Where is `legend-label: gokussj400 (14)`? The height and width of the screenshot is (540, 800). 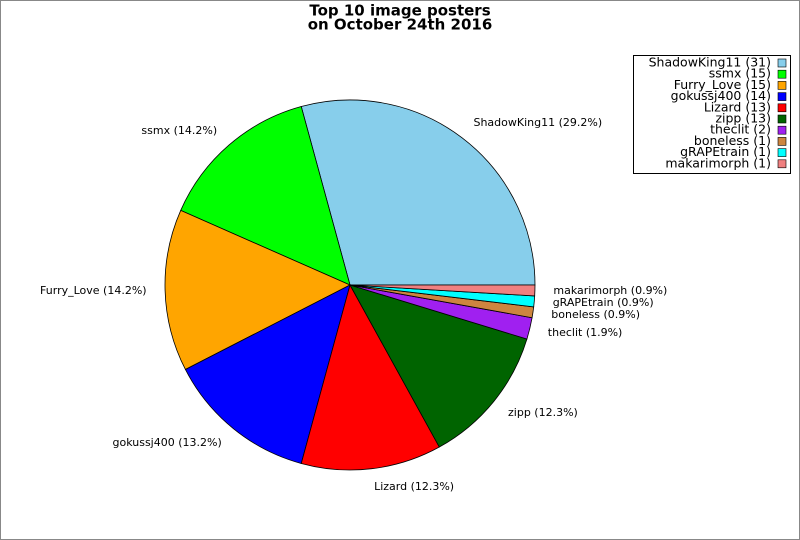
legend-label: gokussj400 (14) is located at coordinates (721, 95).